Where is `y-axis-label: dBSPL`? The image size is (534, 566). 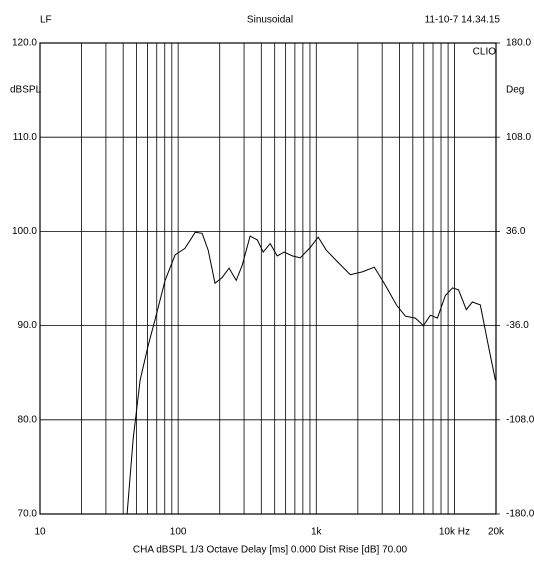 y-axis-label: dBSPL is located at coordinates (26, 90).